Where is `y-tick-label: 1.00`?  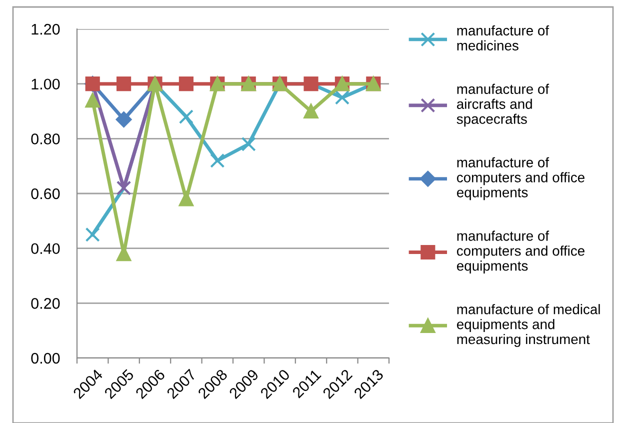 y-tick-label: 1.00 is located at coordinates (46, 84).